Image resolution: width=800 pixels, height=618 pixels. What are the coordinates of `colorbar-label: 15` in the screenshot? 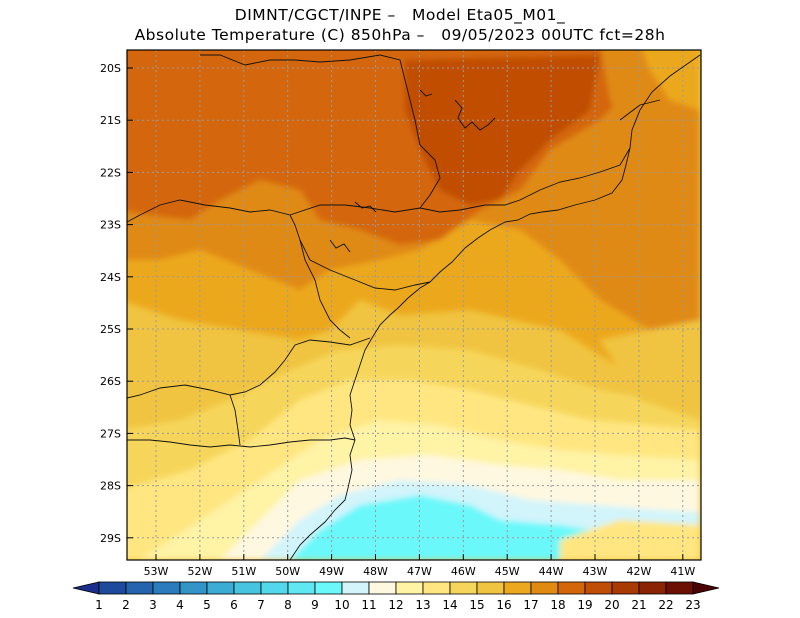 It's located at (476, 605).